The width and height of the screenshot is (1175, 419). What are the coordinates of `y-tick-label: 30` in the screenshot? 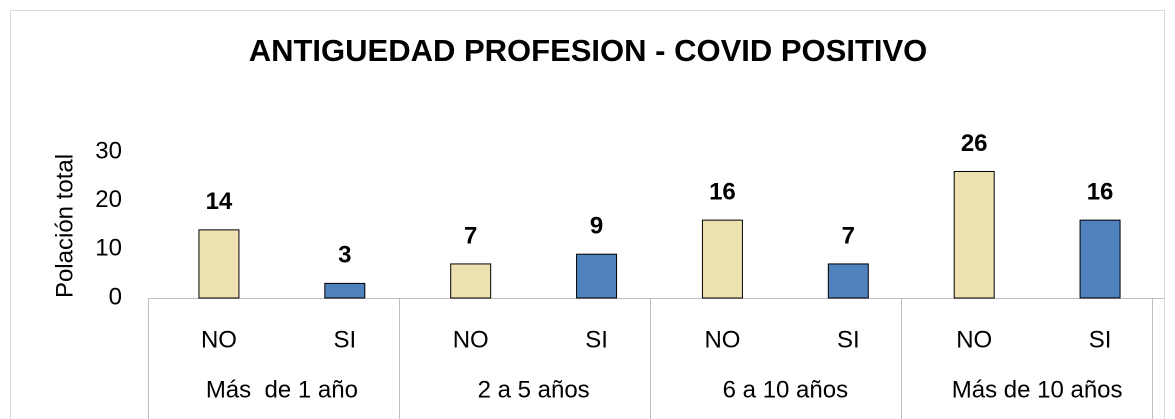 It's located at (108, 150).